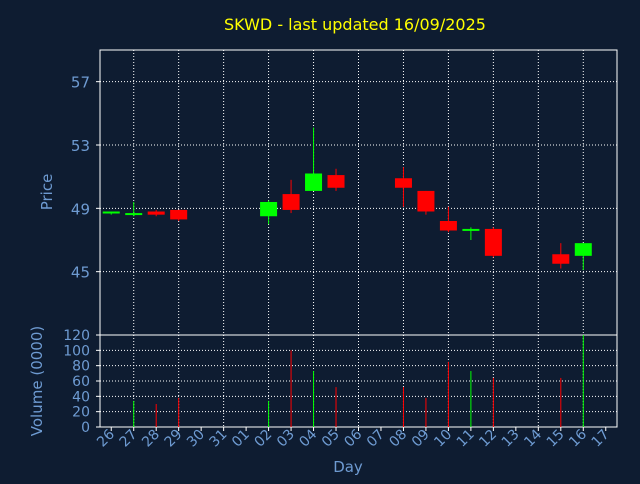 This screenshot has height=484, width=640. Describe the element at coordinates (76, 351) in the screenshot. I see `volume-tick-label: 100` at that location.